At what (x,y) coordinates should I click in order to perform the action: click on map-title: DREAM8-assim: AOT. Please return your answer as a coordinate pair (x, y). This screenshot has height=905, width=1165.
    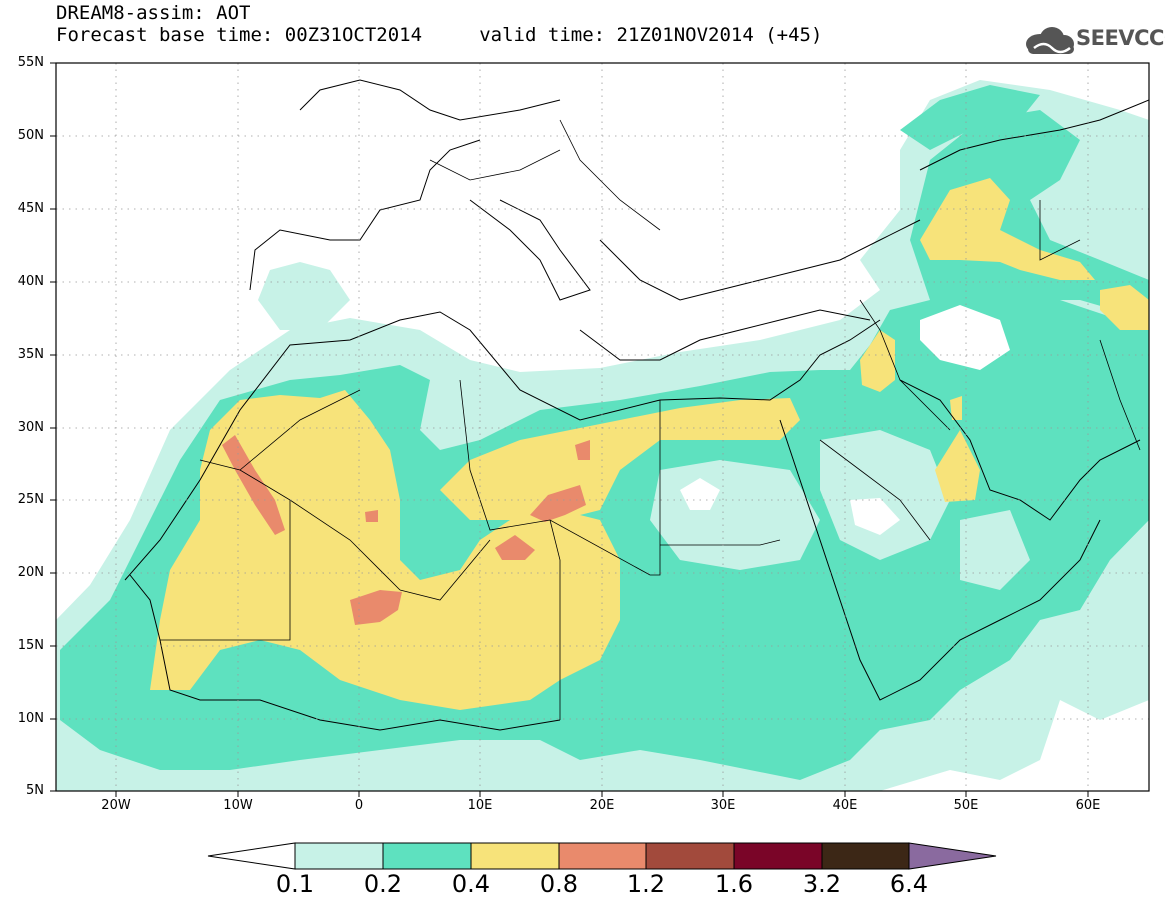
    Looking at the image, I should click on (153, 13).